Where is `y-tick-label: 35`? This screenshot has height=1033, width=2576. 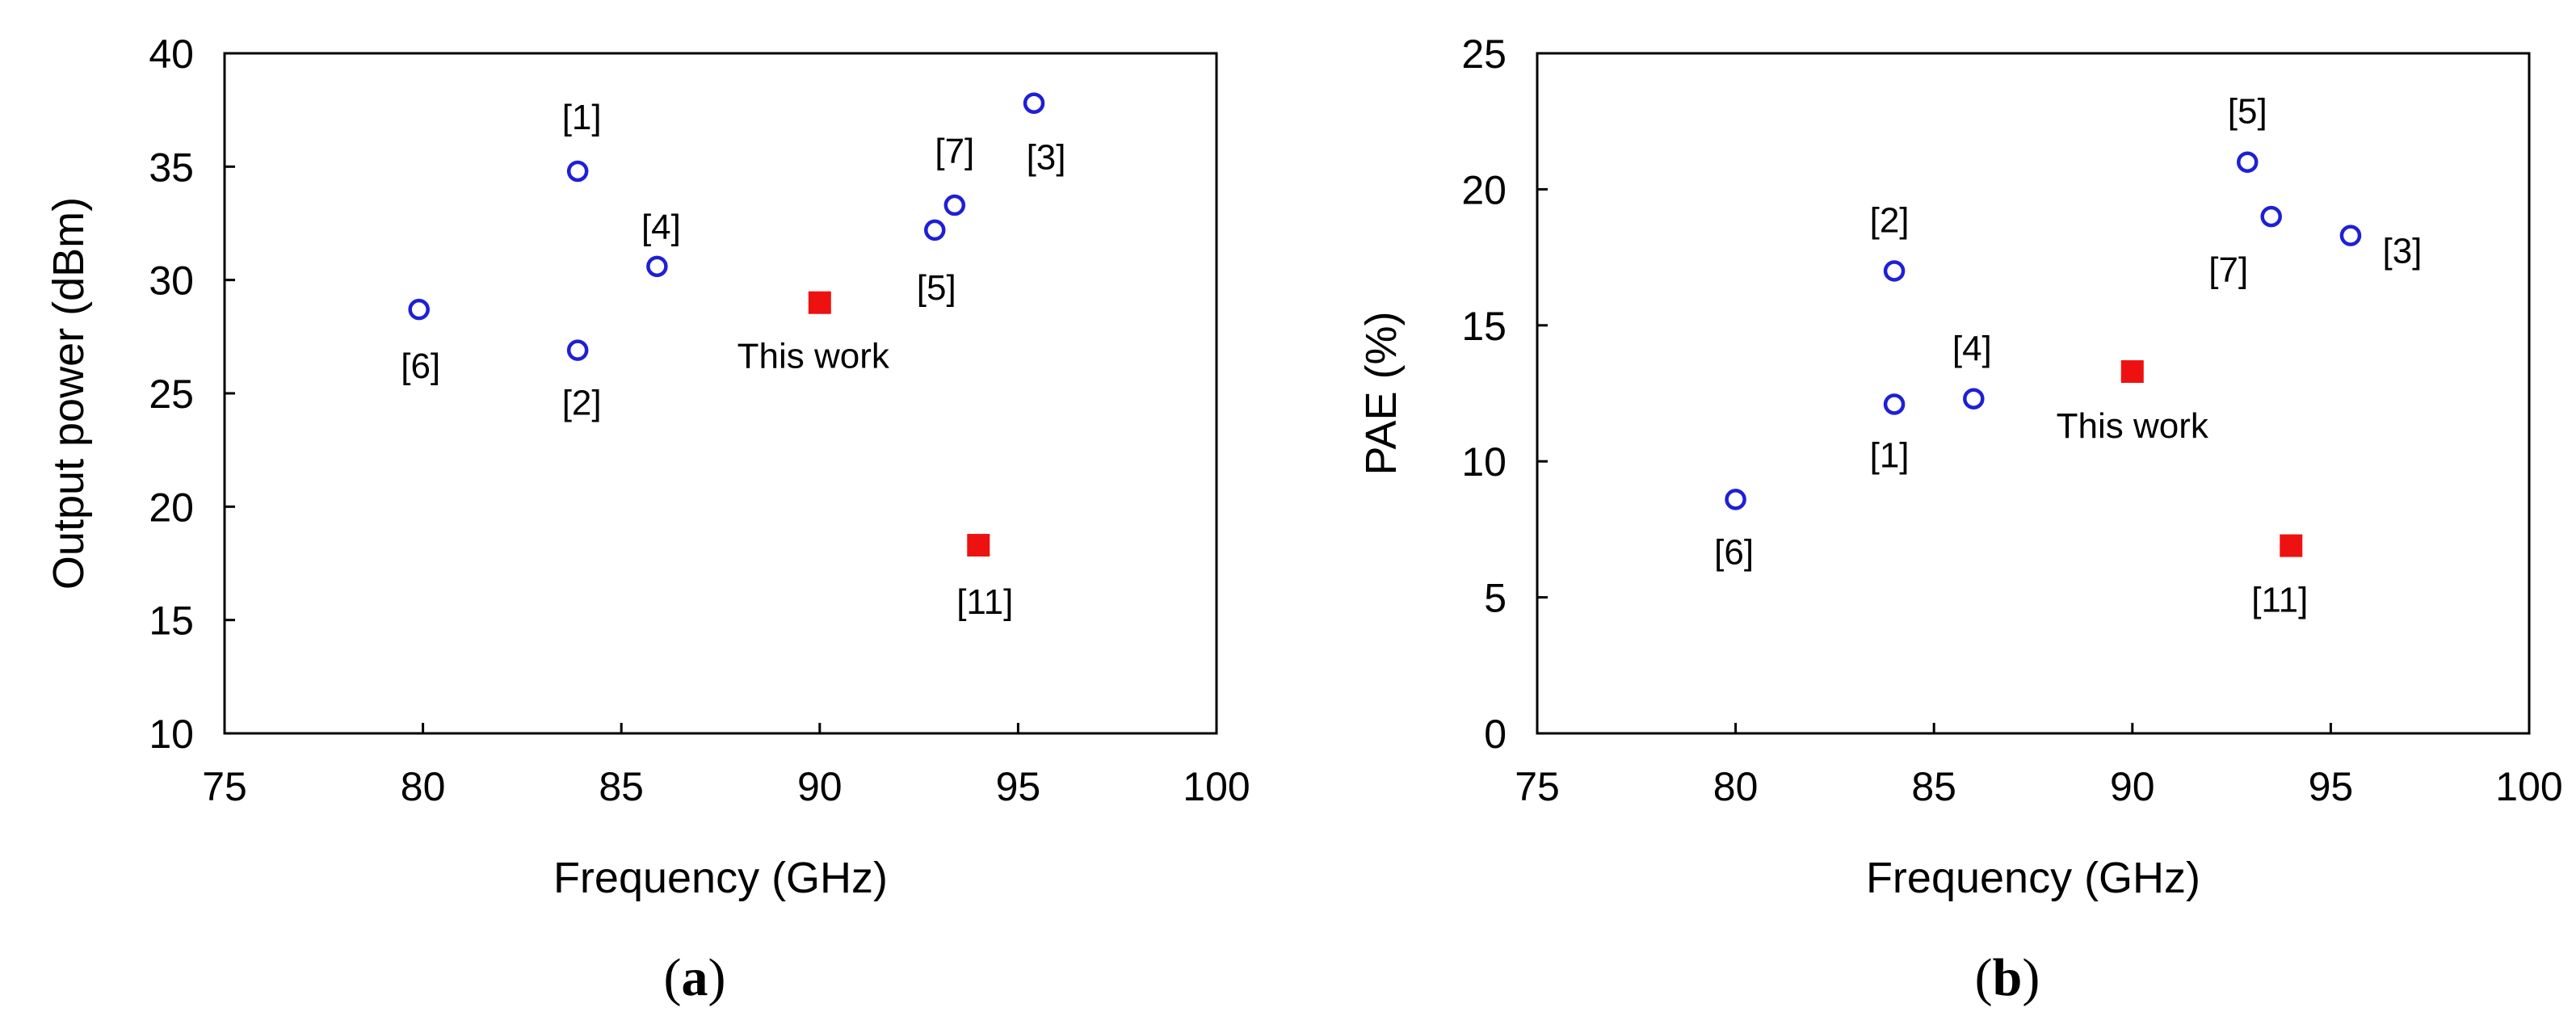 y-tick-label: 35 is located at coordinates (171, 167).